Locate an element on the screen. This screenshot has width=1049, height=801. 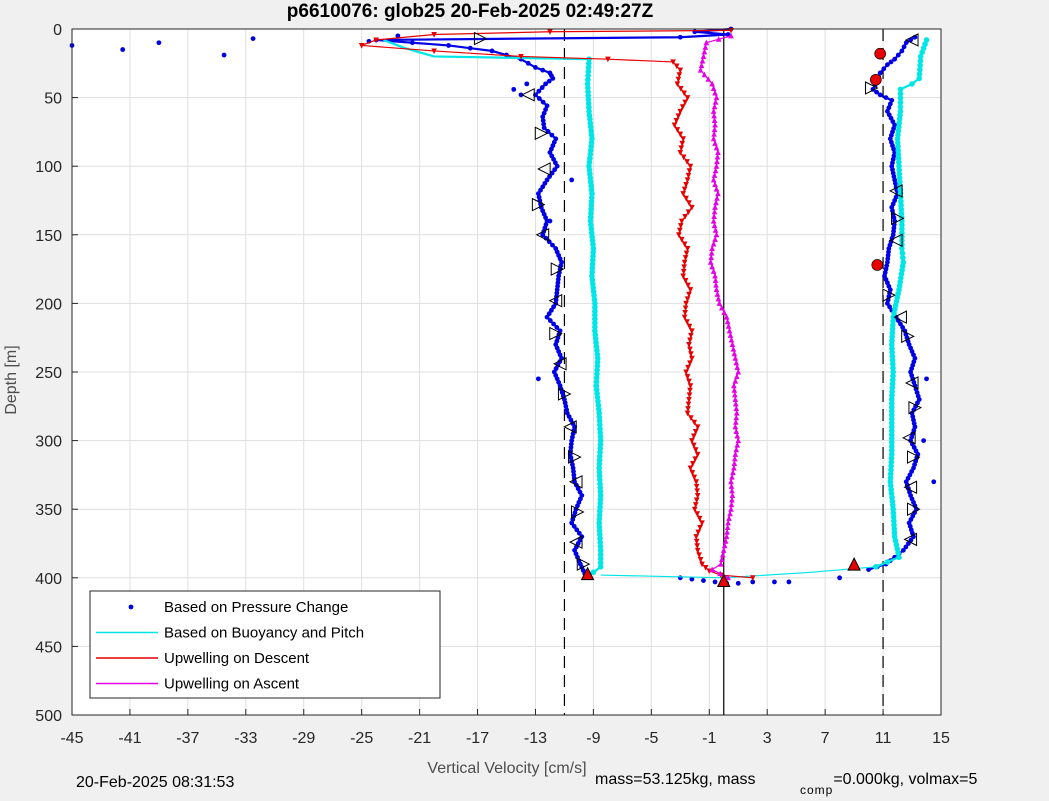
y-tick-label: 250 is located at coordinates (48, 373).